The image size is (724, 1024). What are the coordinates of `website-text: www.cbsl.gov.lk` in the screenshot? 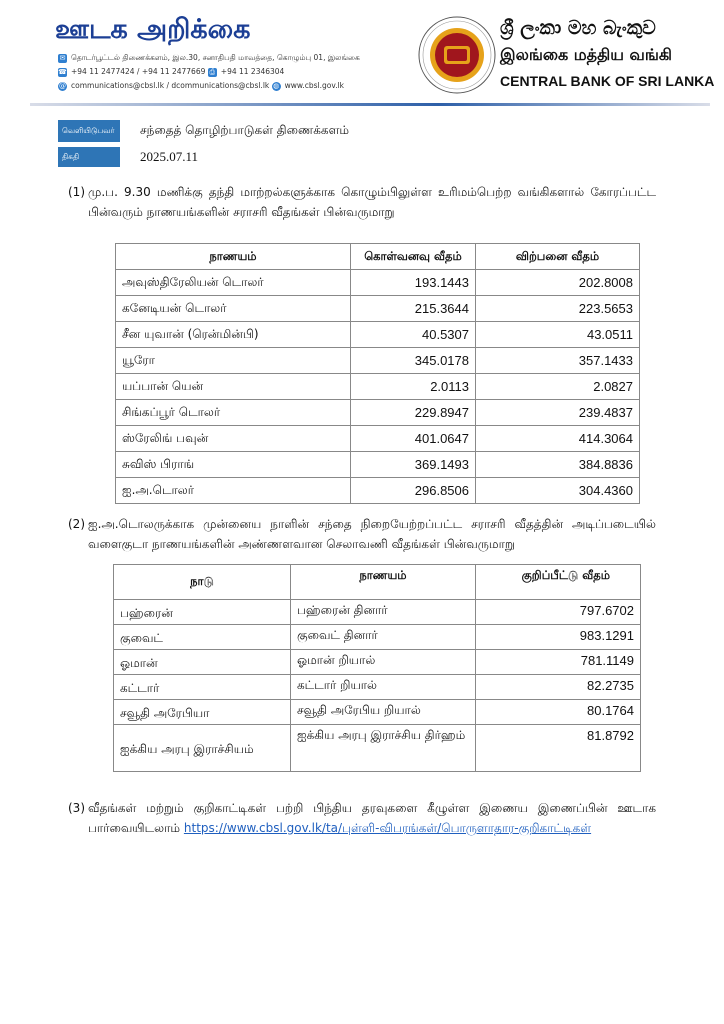 It's located at (314, 85).